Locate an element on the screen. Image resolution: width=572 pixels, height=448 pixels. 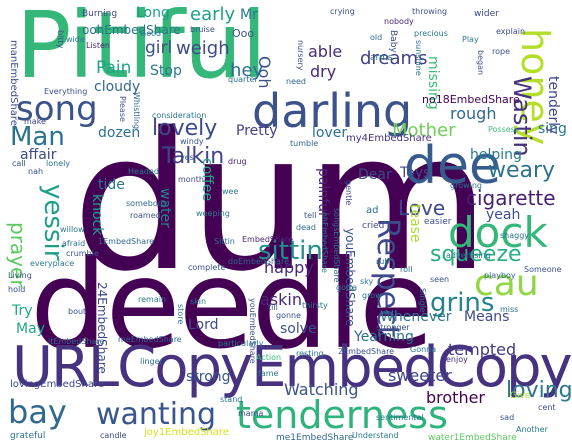
word-weeping: weeping is located at coordinates (213, 213).